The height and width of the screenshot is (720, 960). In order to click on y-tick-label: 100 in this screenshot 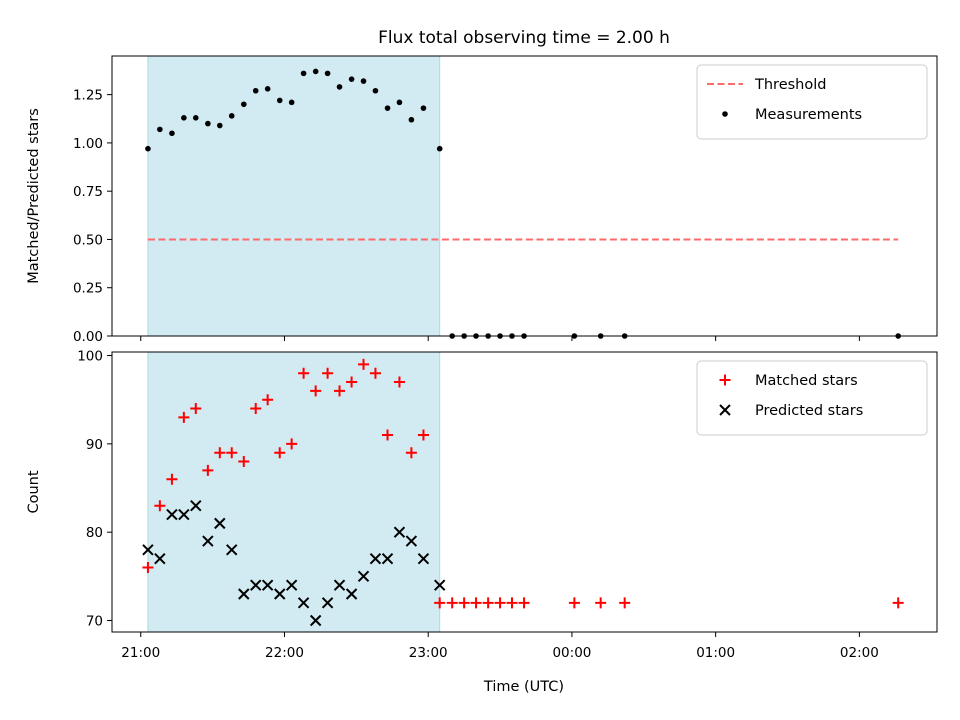, I will do `click(90, 357)`.